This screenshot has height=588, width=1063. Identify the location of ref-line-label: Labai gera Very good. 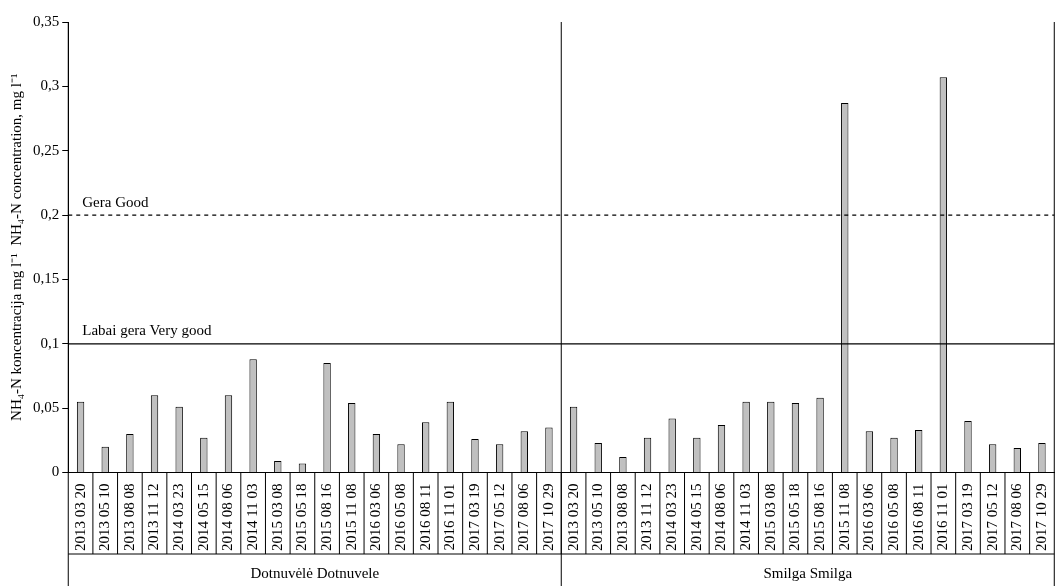
(147, 330).